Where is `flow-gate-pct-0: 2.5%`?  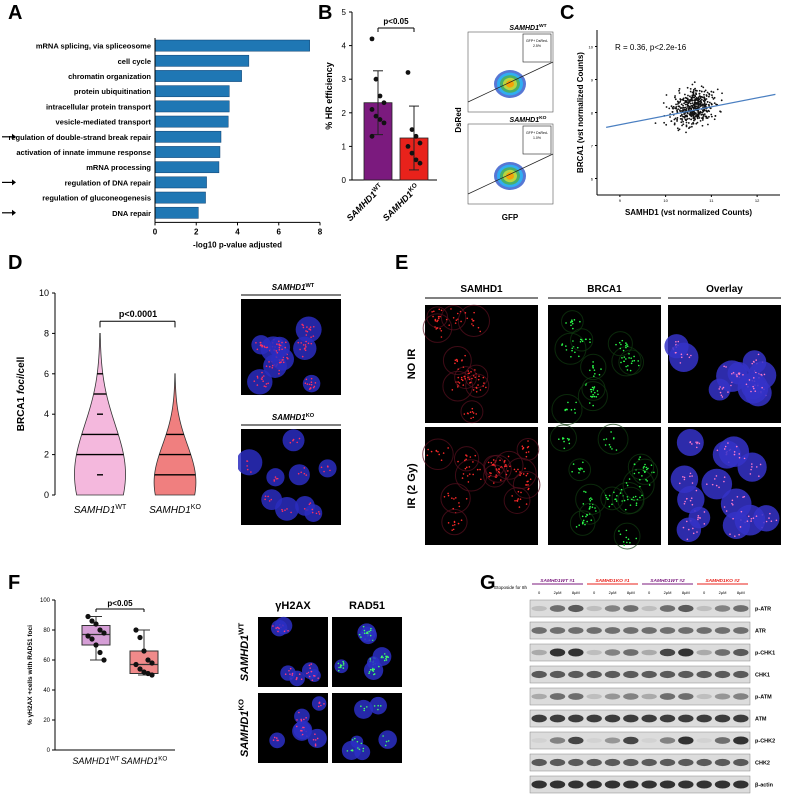
flow-gate-pct-0: 2.5% is located at coordinates (537, 46).